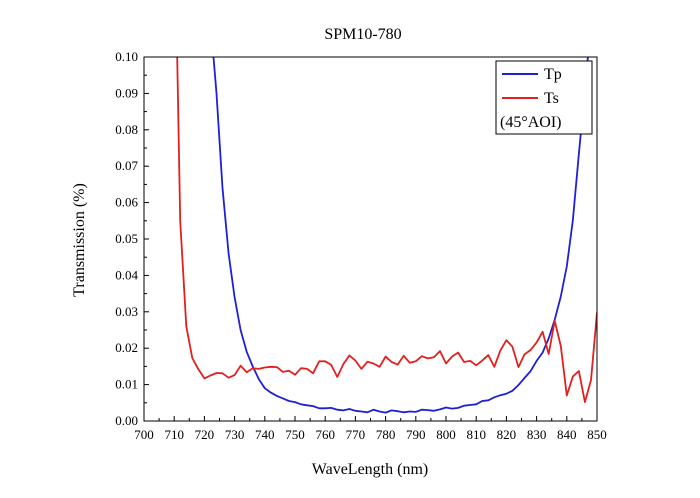 This screenshot has width=700, height=498. What do you see at coordinates (126, 311) in the screenshot?
I see `y-tick-label: 0.03` at bounding box center [126, 311].